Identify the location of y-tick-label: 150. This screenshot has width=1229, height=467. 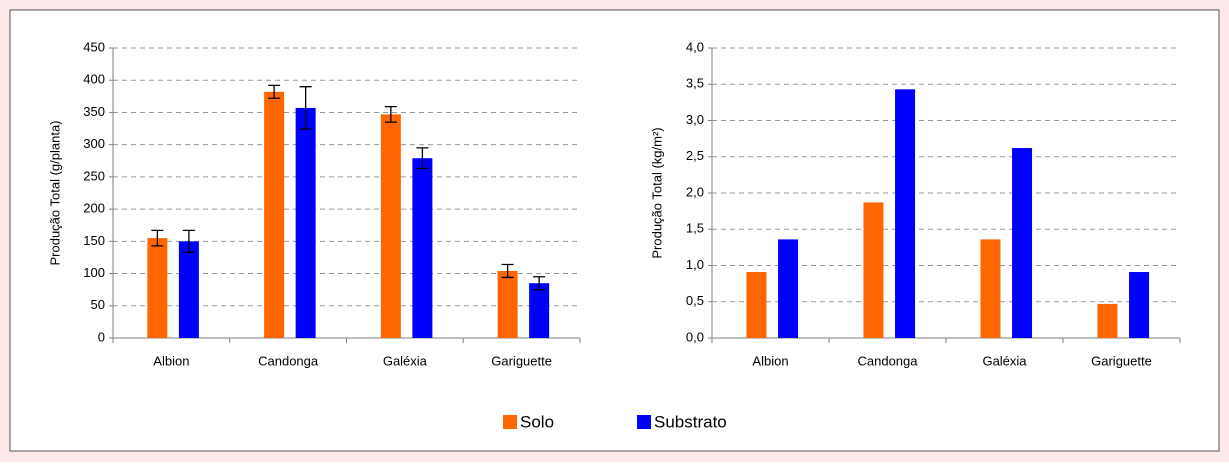
(94, 240).